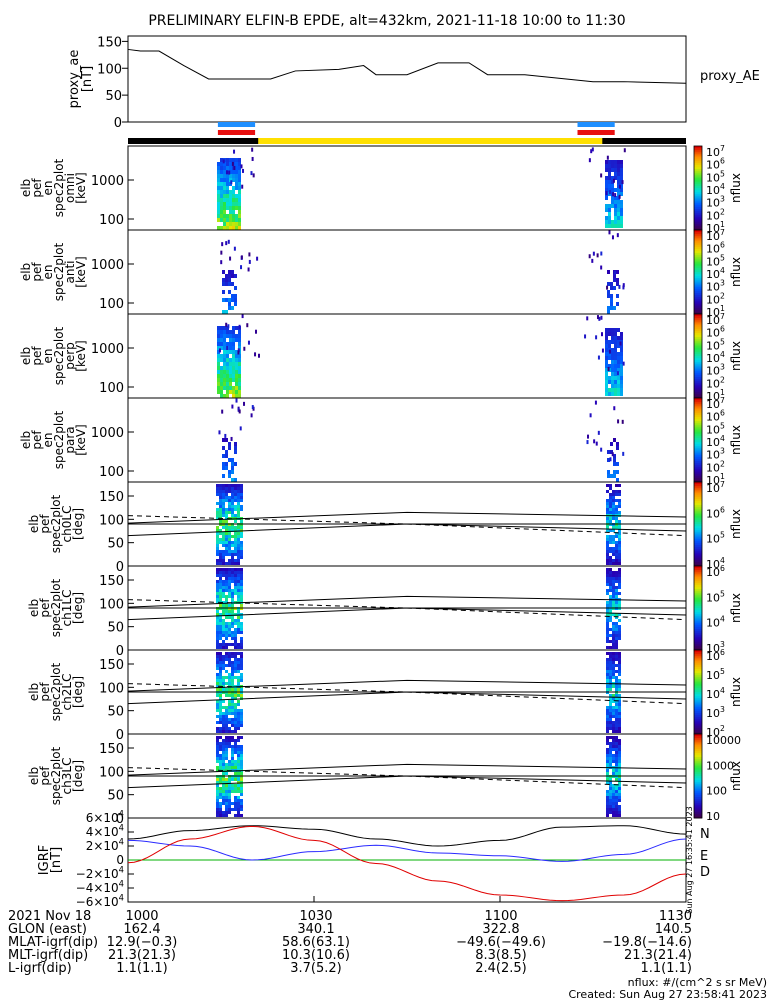 The width and height of the screenshot is (775, 1000). What do you see at coordinates (407, 440) in the screenshot?
I see `spec-panel-4-bg` at bounding box center [407, 440].